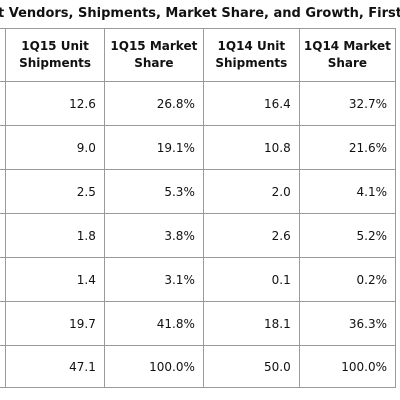 The height and width of the screenshot is (400, 400). I want to click on header-line: 1Q14 Market, so click(347, 46).